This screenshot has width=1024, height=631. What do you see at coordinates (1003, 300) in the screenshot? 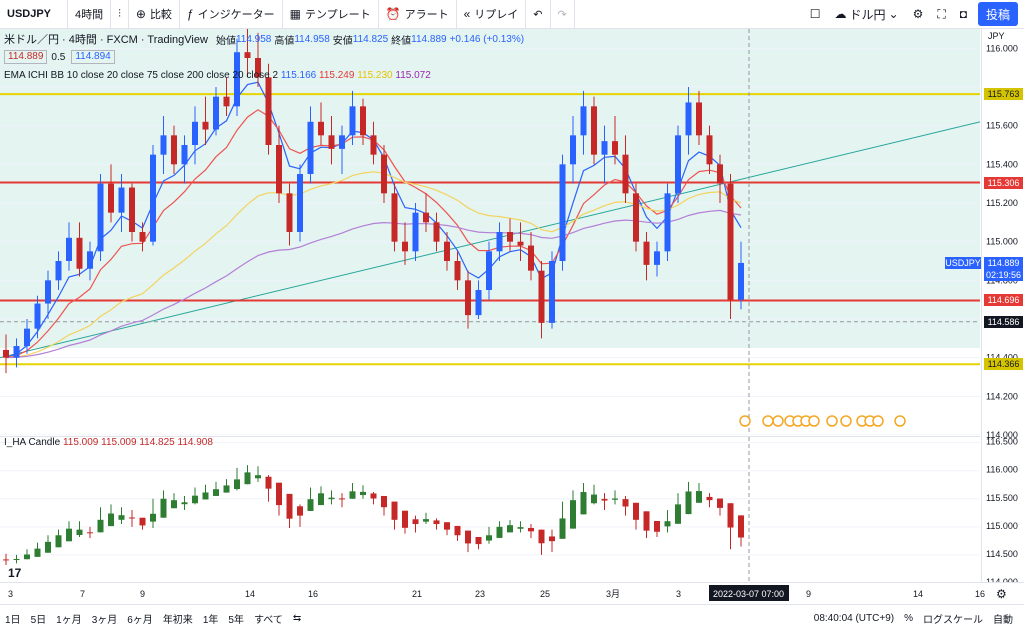
I see `price-tag: 114.696` at bounding box center [1003, 300].